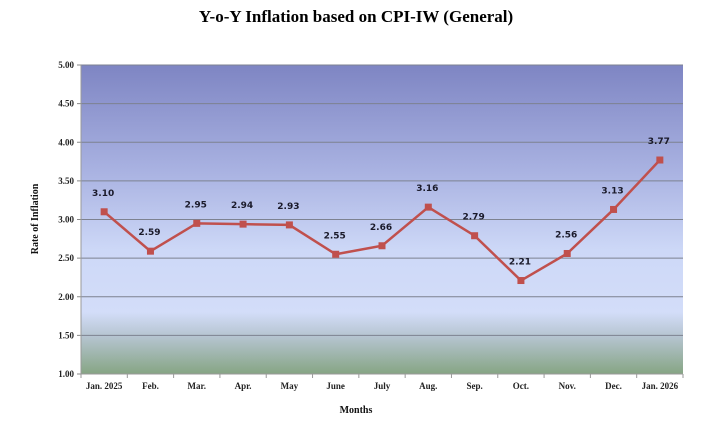 This screenshot has width=712, height=440. What do you see at coordinates (66, 297) in the screenshot?
I see `y-tick-label: 2.00` at bounding box center [66, 297].